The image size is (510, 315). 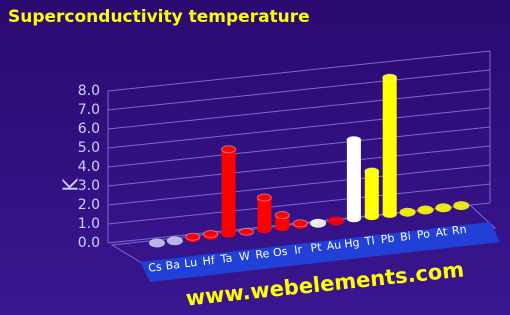 What do you see at coordinates (209, 261) in the screenshot?
I see `x-tick-label: Hf` at bounding box center [209, 261].